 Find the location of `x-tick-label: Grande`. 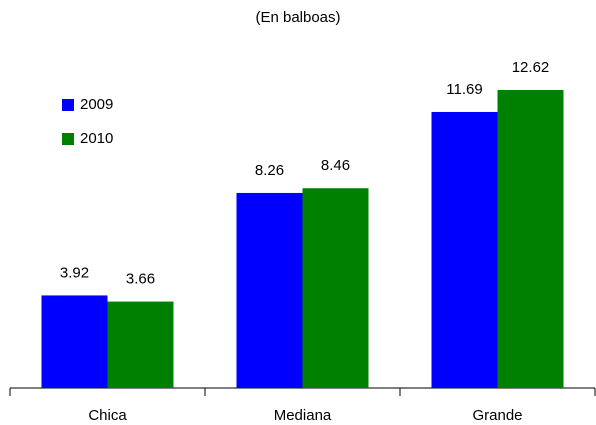

x-tick-label: Grande is located at coordinates (497, 415).